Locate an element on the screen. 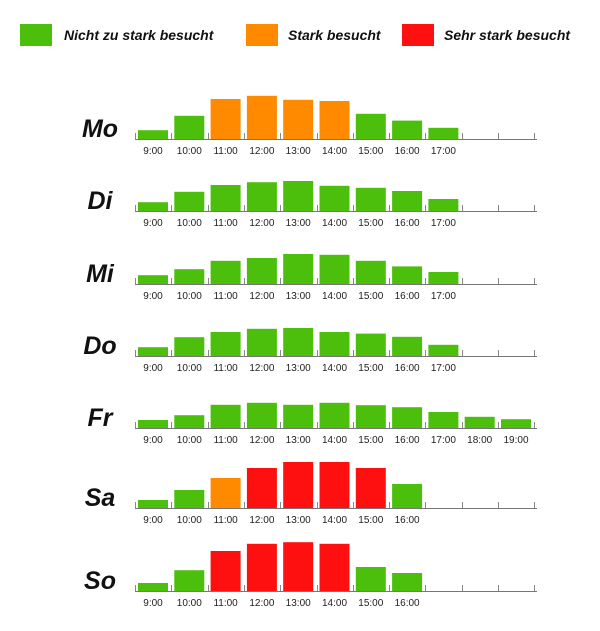  bar-do-10:00 is located at coordinates (189, 346).